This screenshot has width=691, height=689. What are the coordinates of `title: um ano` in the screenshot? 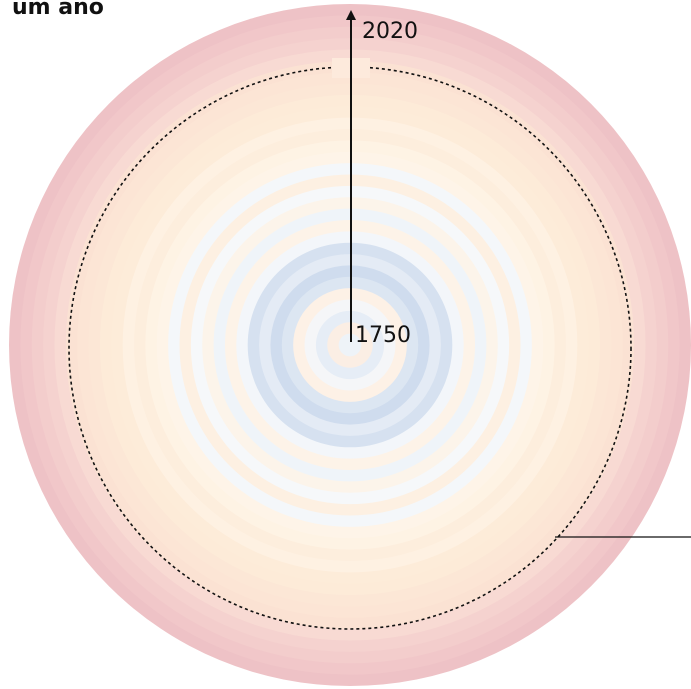 It's located at (58, 10).